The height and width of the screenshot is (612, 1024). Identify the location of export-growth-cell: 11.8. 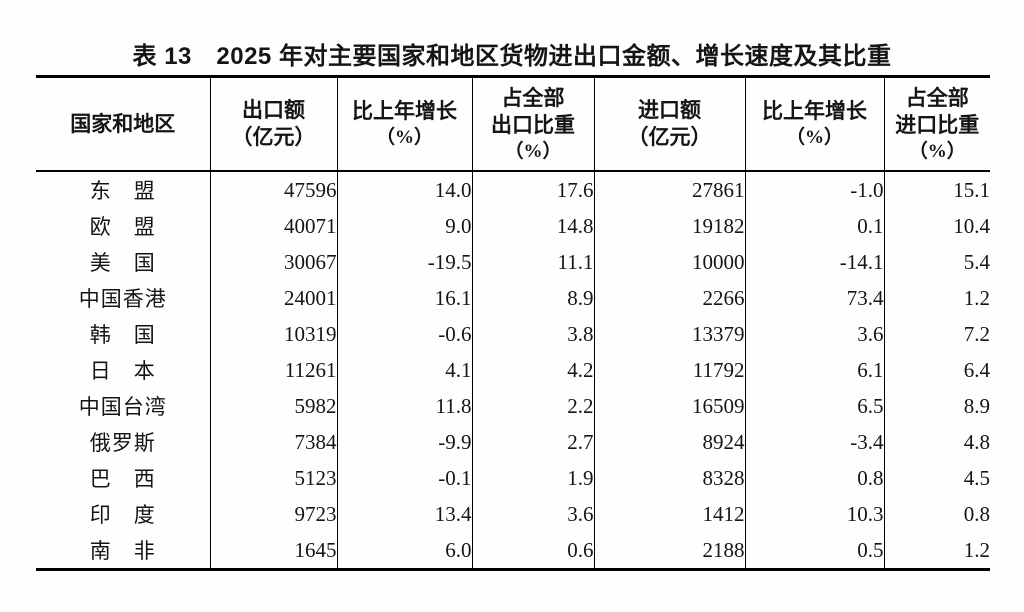
(404, 406).